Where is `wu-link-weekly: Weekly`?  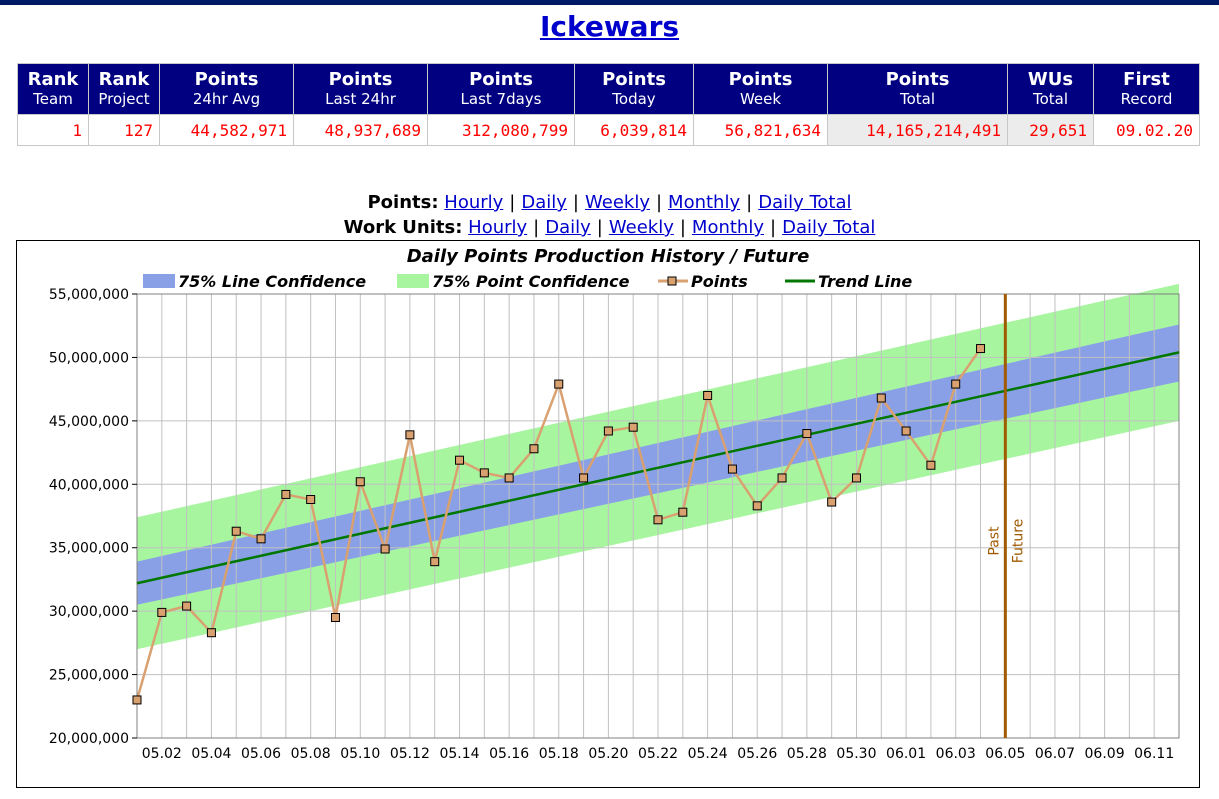 wu-link-weekly: Weekly is located at coordinates (641, 227).